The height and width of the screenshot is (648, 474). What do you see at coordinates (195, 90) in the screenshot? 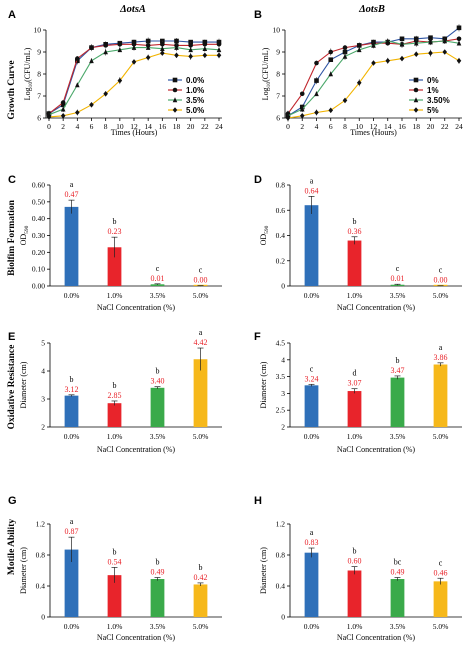
I see `legend-label: 1.0%` at bounding box center [195, 90].